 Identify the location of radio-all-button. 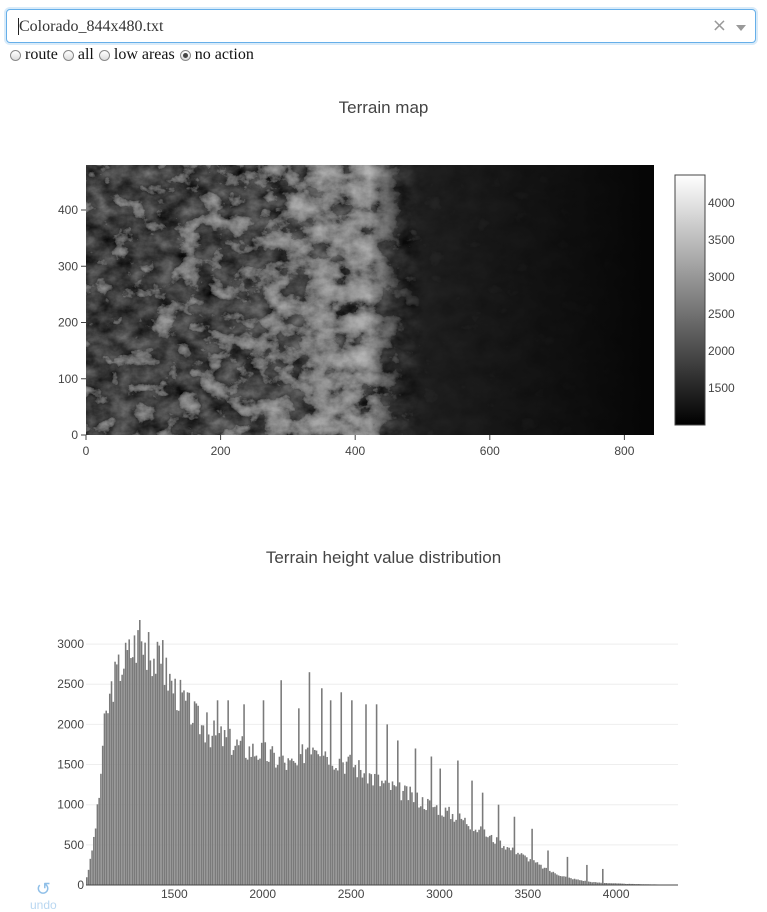
(68, 55).